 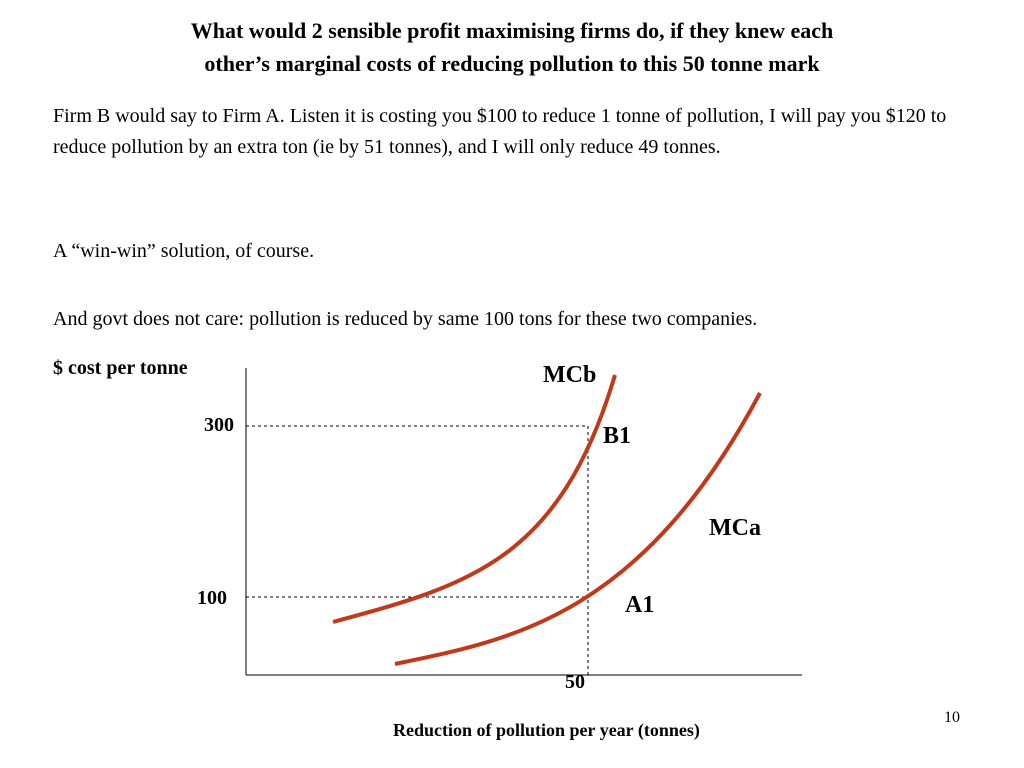 I want to click on y-tick-300: 300, so click(x=219, y=425).